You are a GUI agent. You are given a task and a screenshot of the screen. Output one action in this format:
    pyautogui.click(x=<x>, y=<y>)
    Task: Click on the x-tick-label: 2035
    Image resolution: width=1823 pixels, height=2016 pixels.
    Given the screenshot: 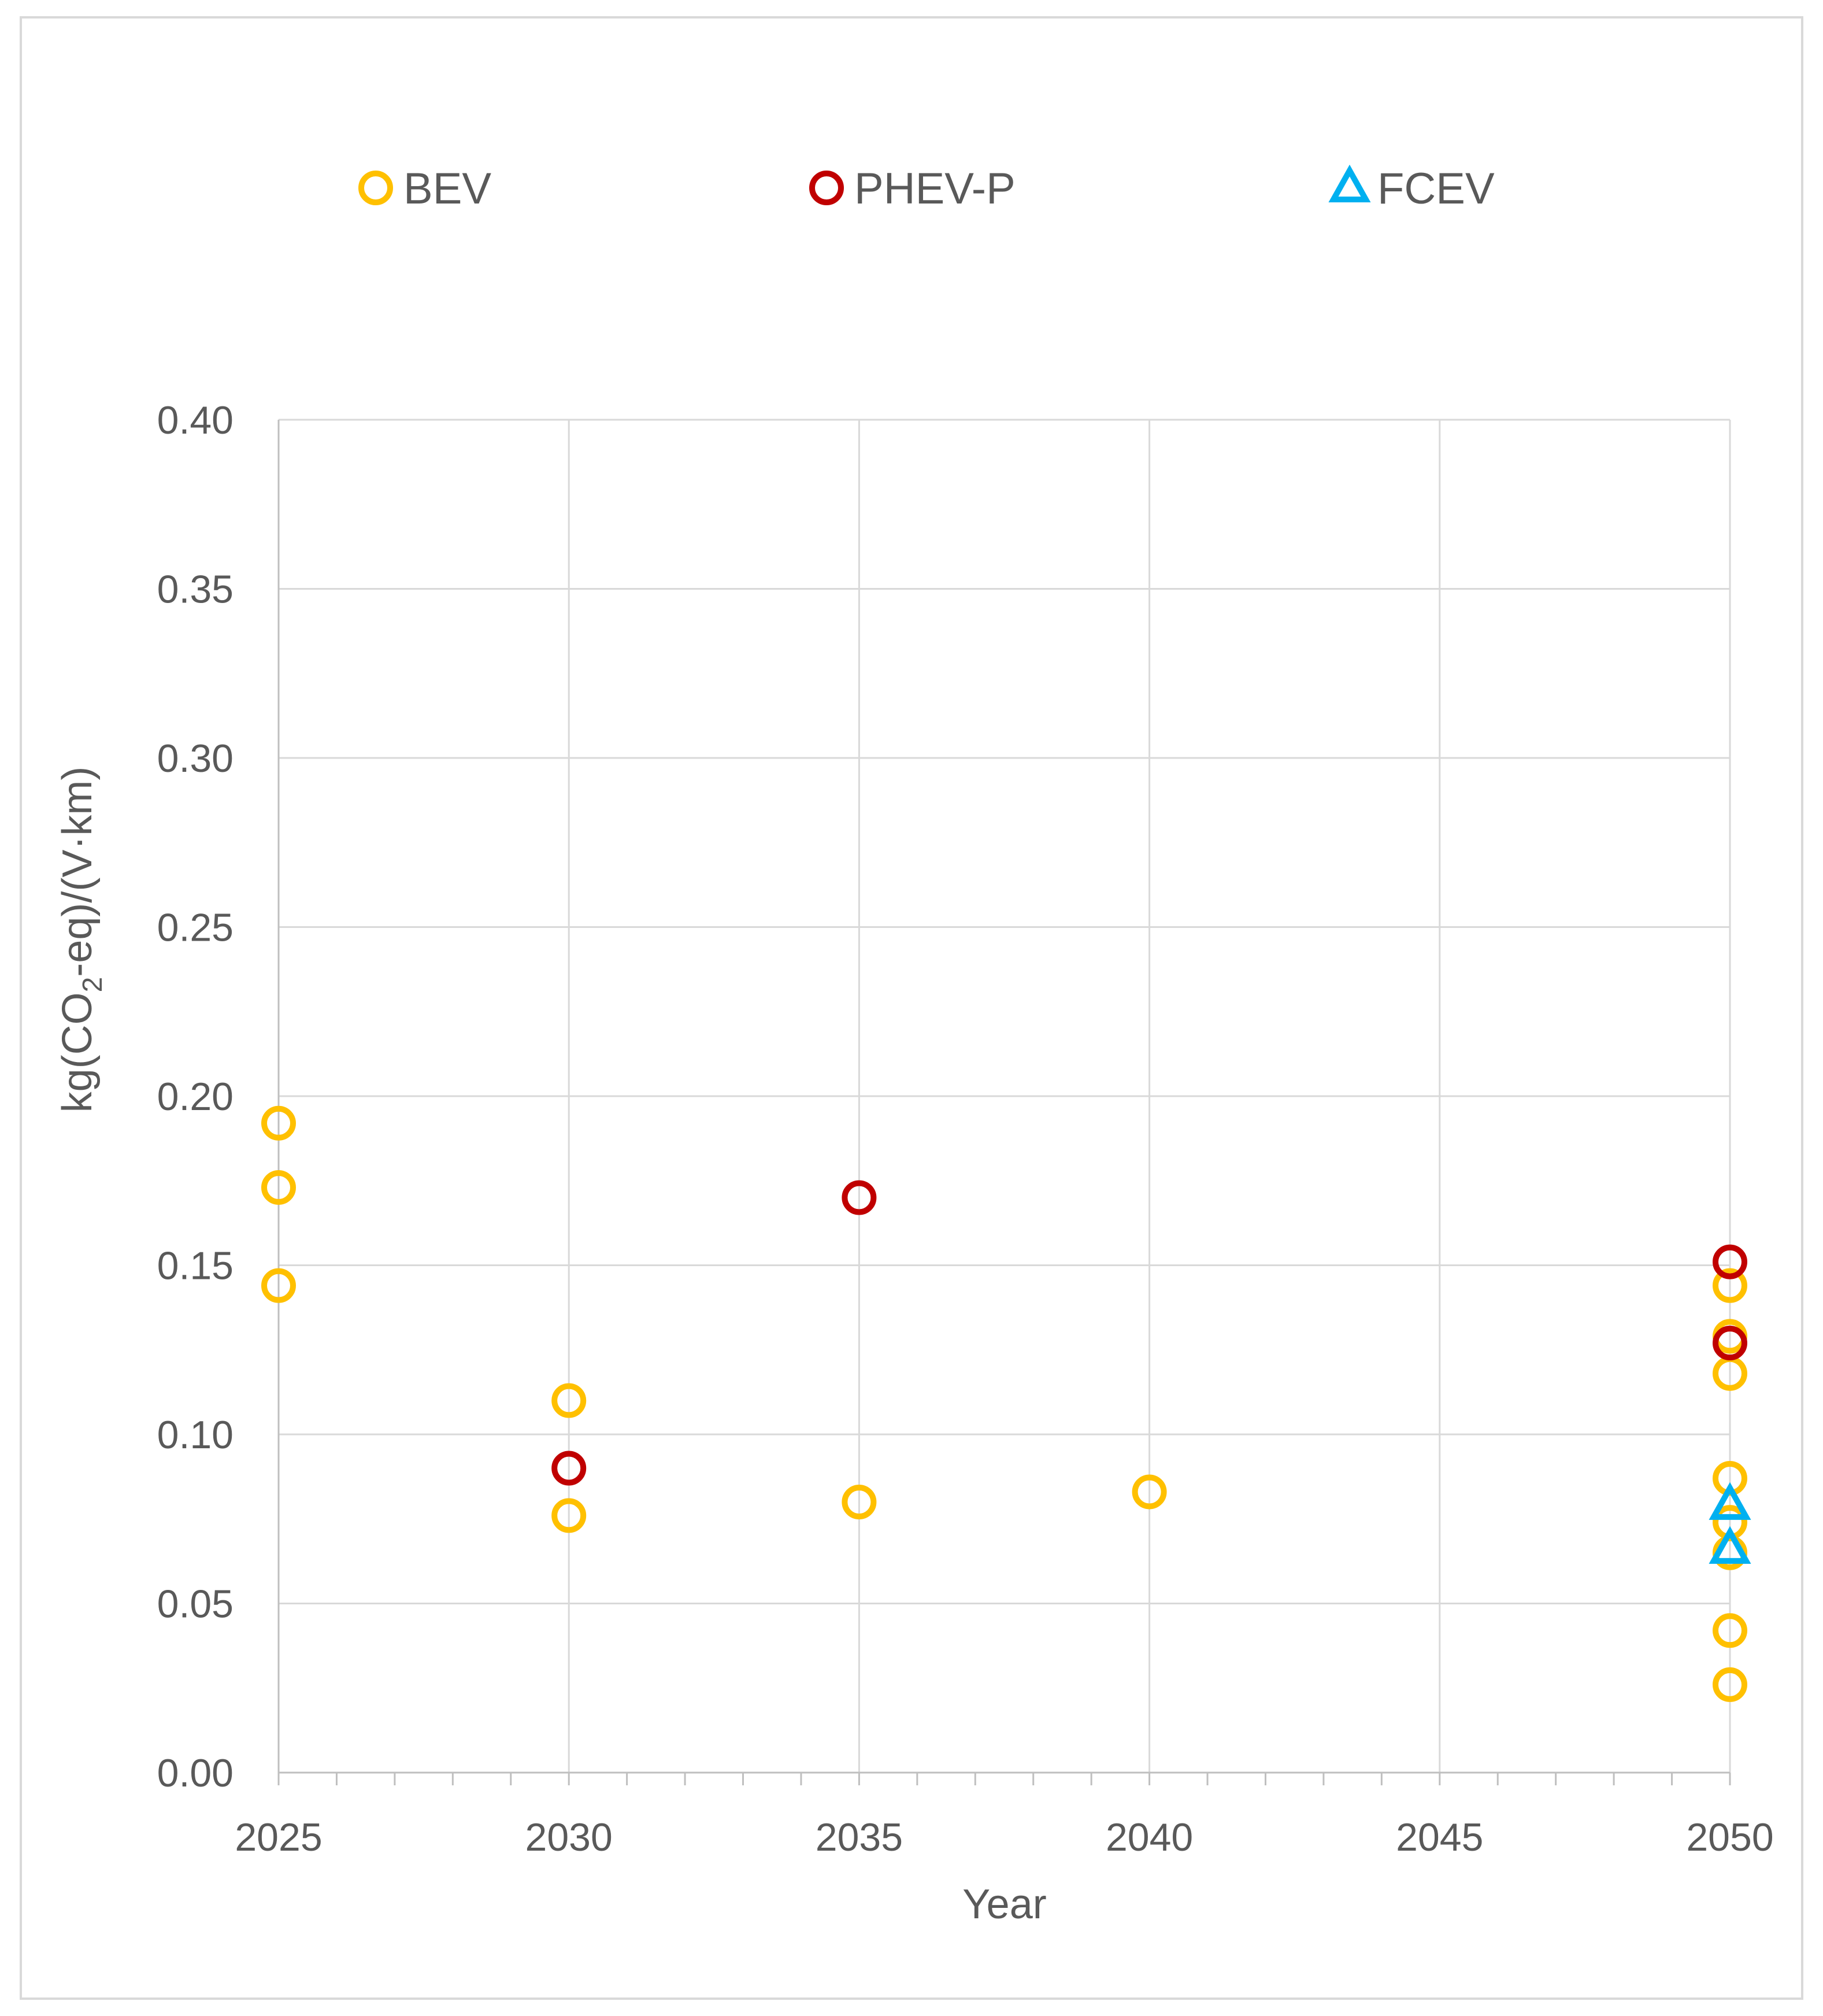 What is the action you would take?
    pyautogui.click(x=859, y=1837)
    